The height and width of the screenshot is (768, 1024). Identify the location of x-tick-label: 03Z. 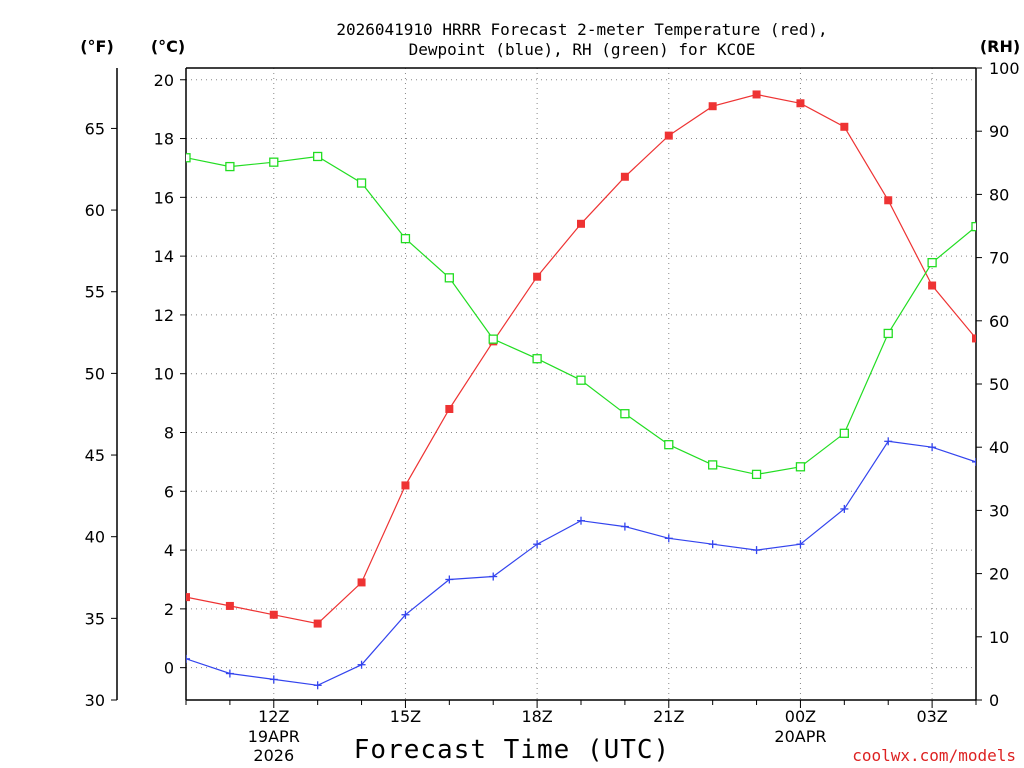
(931, 716).